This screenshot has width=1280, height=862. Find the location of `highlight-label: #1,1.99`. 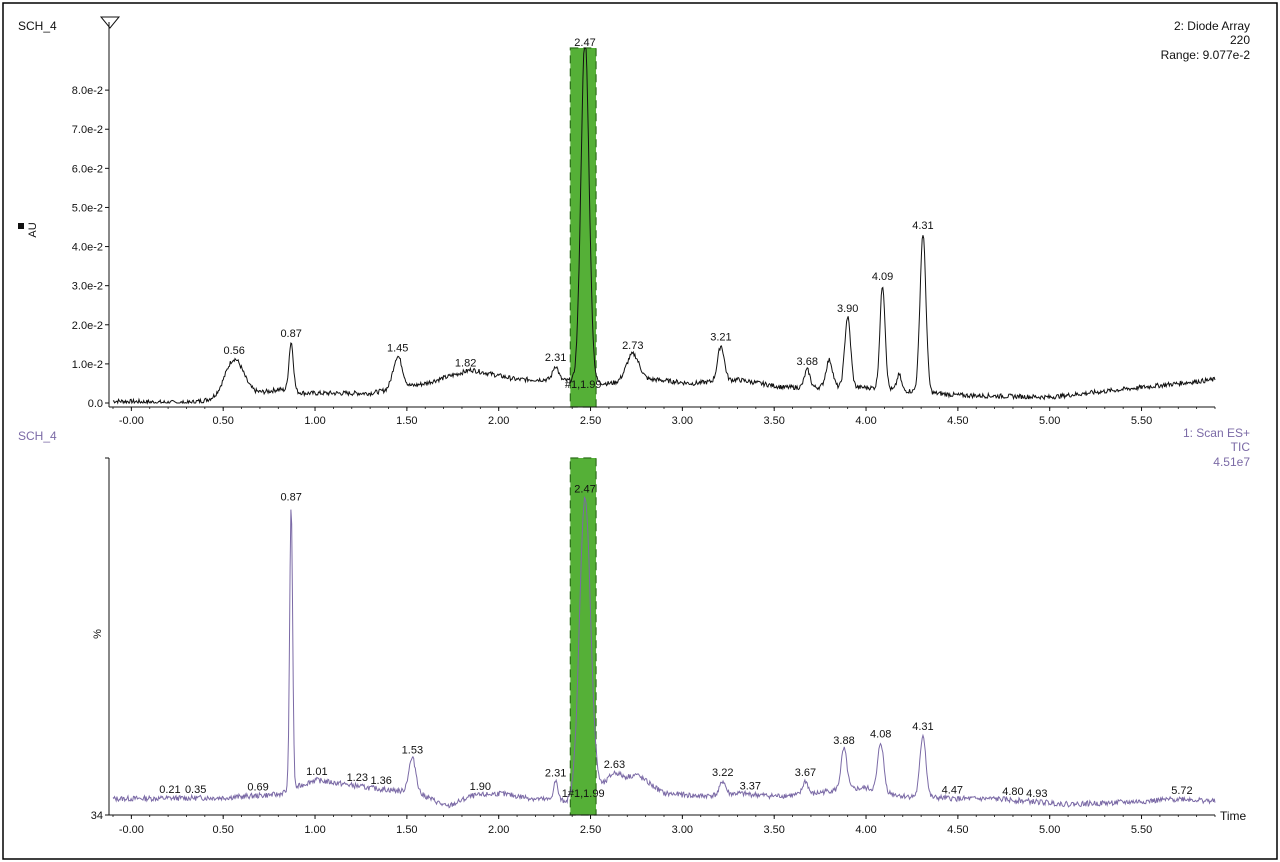

highlight-label: #1,1.99 is located at coordinates (583, 385).